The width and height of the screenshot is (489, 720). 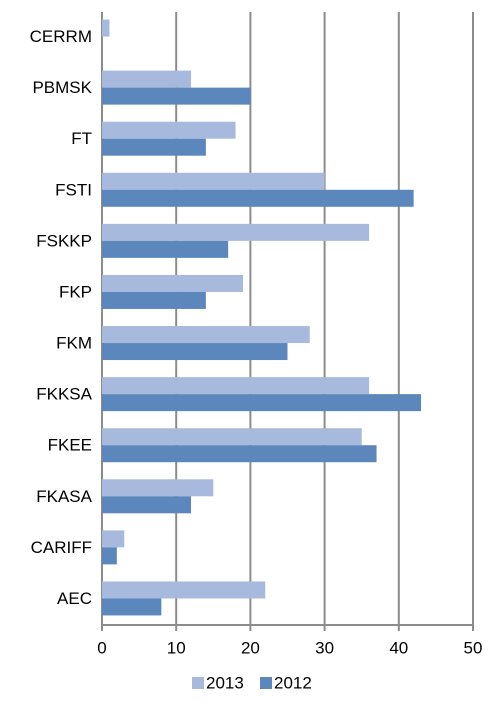 What do you see at coordinates (73, 189) in the screenshot?
I see `y-tick-label: FSTI` at bounding box center [73, 189].